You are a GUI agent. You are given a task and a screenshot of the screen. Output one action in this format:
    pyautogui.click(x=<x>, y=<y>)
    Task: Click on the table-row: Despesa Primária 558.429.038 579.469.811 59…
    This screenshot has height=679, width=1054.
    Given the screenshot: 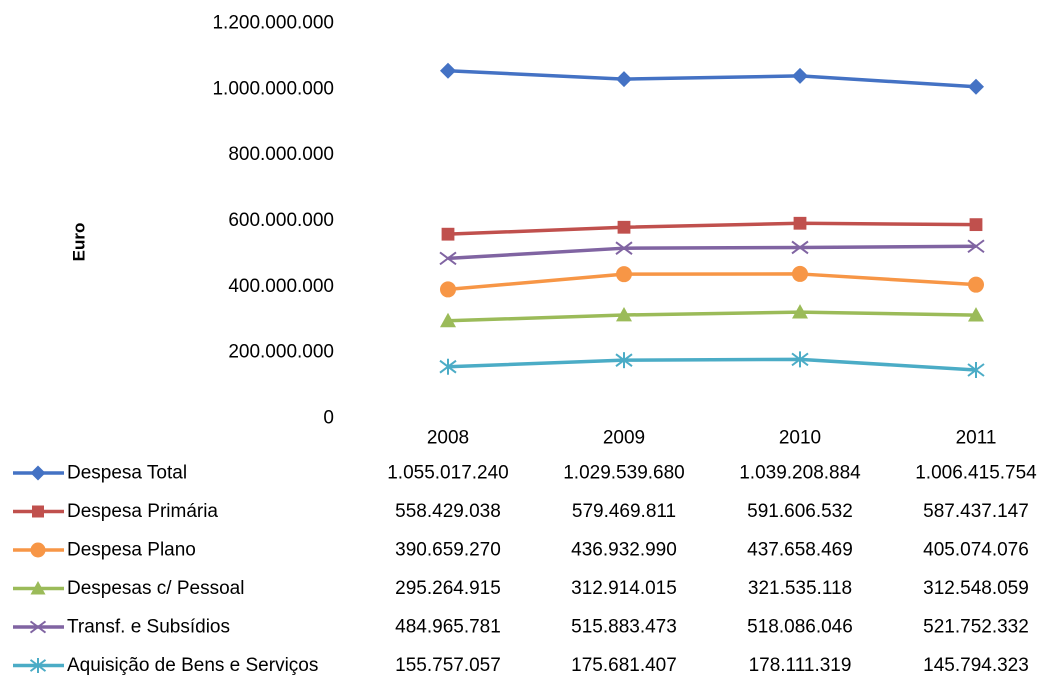 What is the action you would take?
    pyautogui.click(x=521, y=511)
    